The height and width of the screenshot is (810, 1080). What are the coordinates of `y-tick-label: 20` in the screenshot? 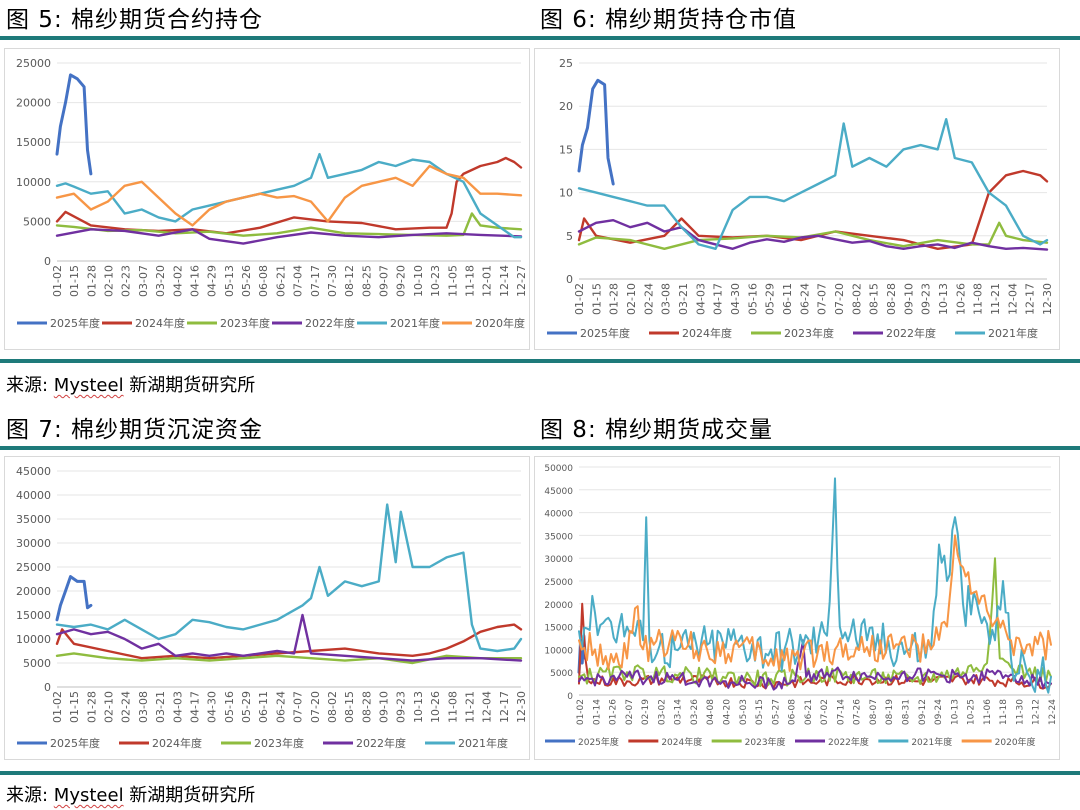 It's located at (566, 106).